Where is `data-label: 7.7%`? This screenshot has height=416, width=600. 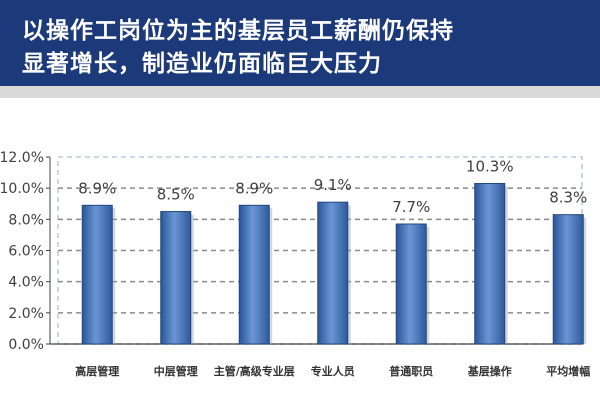 data-label: 7.7% is located at coordinates (411, 207).